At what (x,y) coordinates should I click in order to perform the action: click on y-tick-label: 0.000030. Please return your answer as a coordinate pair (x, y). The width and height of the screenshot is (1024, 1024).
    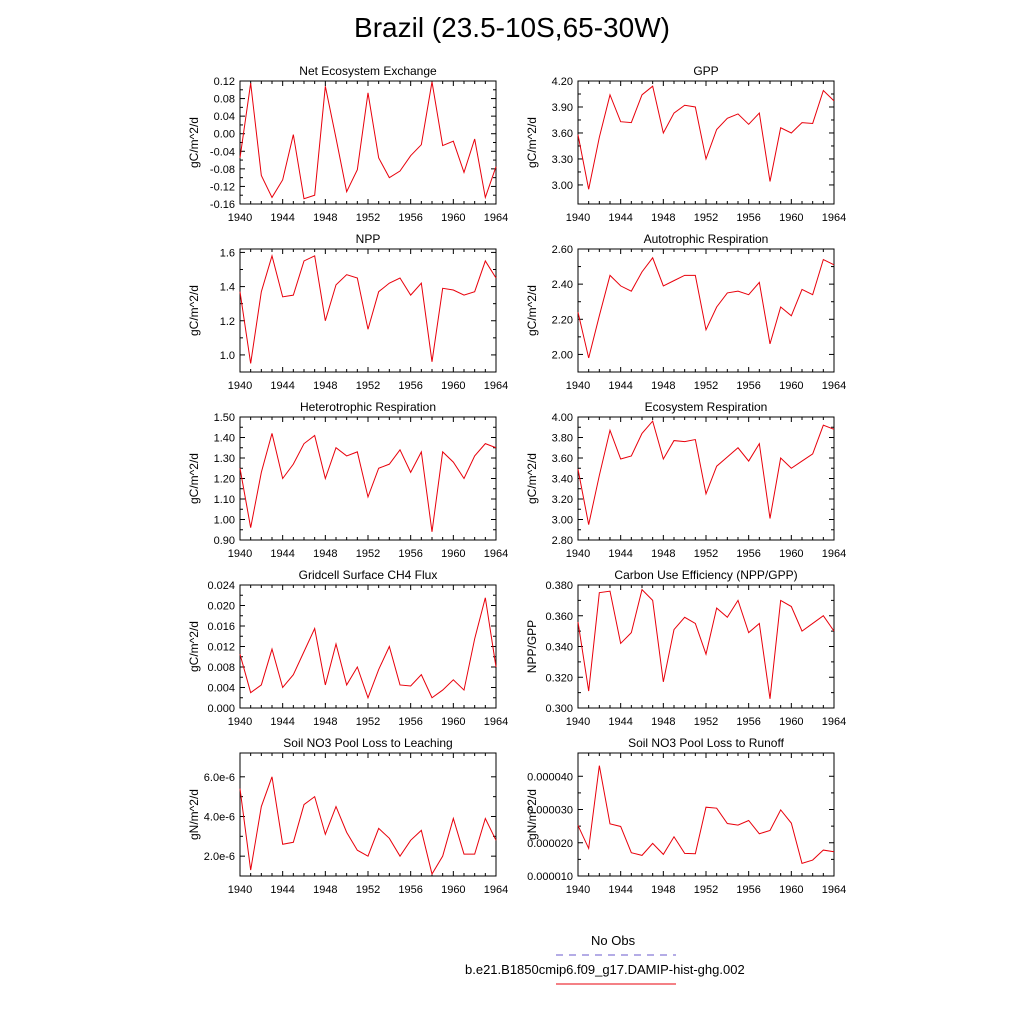
    Looking at the image, I should click on (550, 811).